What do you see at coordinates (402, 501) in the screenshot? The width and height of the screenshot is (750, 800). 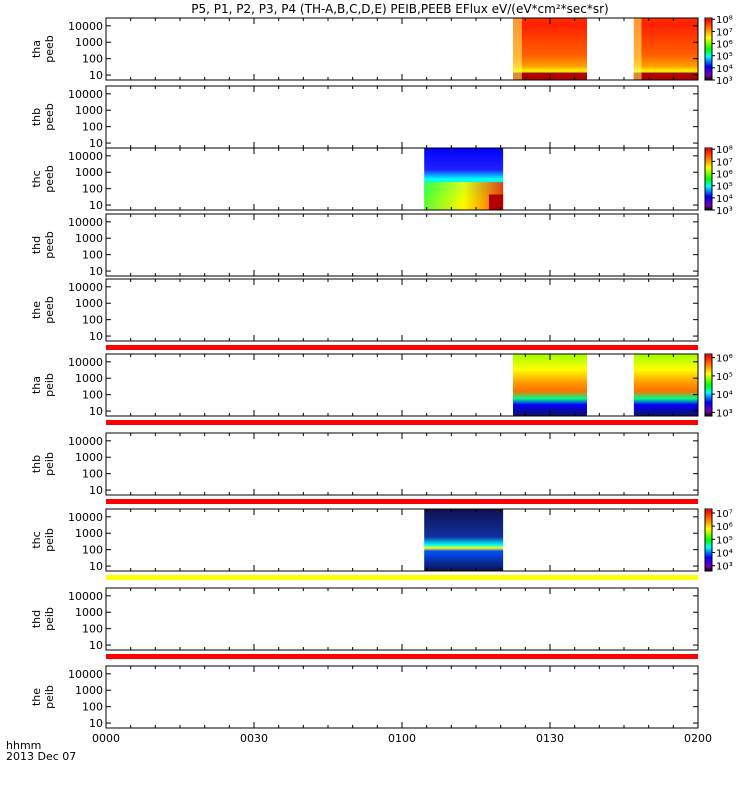 I see `flag-bar-thb-peib` at bounding box center [402, 501].